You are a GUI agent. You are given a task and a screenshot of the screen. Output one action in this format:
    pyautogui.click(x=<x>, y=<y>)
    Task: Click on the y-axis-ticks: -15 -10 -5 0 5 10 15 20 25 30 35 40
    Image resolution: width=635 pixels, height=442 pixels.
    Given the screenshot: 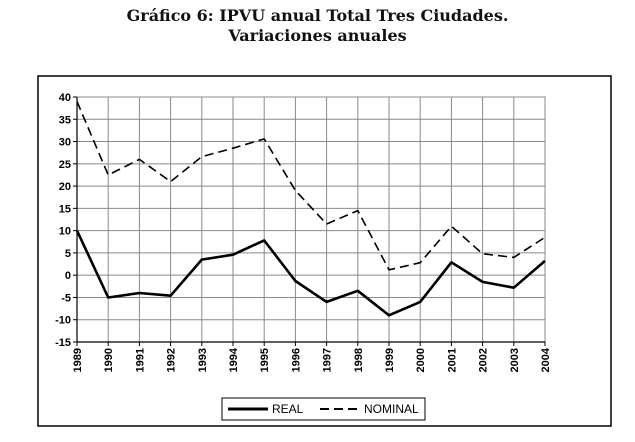 What is the action you would take?
    pyautogui.click(x=63, y=220)
    